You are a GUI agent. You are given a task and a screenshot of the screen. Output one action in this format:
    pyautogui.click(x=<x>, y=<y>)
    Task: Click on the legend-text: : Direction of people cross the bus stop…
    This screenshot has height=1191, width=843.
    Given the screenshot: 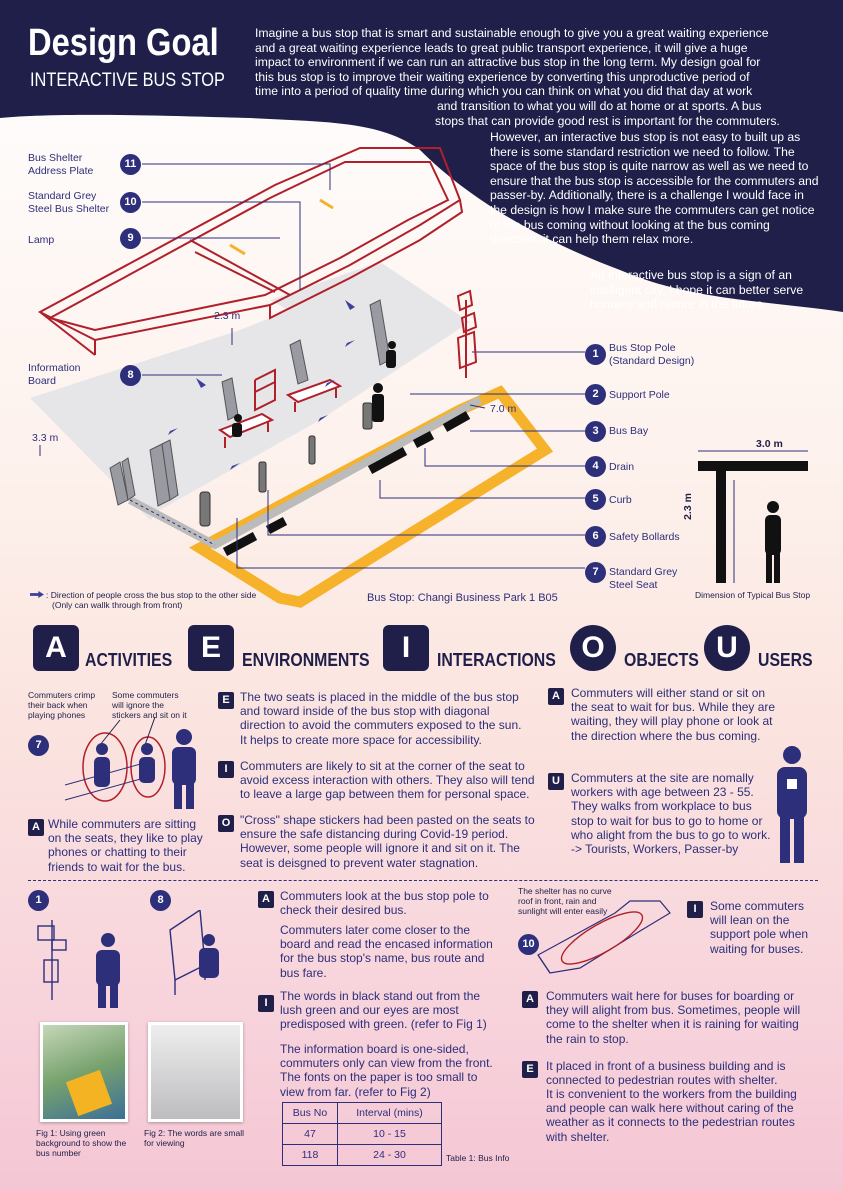 What is the action you would take?
    pyautogui.click(x=151, y=600)
    